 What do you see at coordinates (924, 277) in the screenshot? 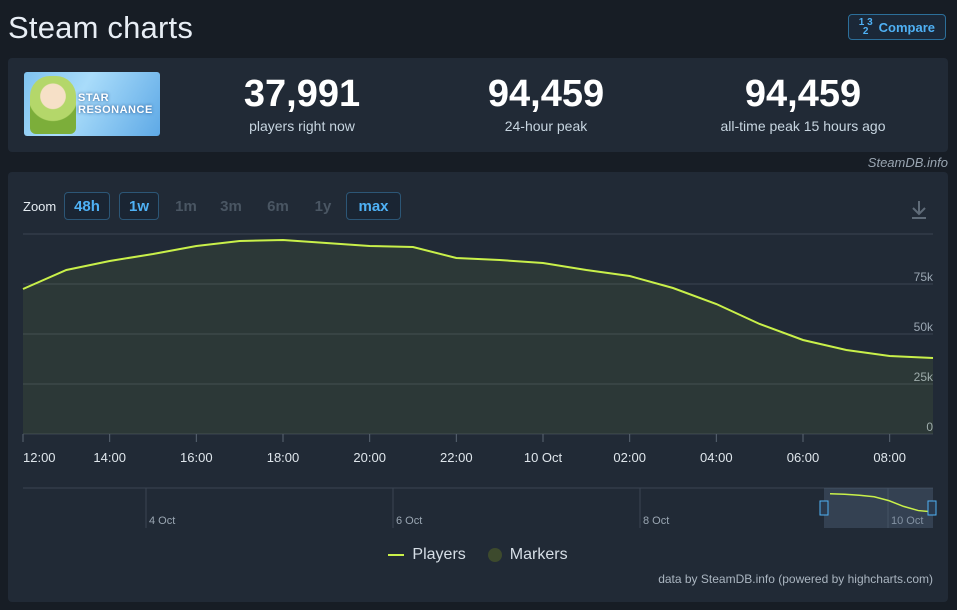
I see `y-tick-label: 75k` at bounding box center [924, 277].